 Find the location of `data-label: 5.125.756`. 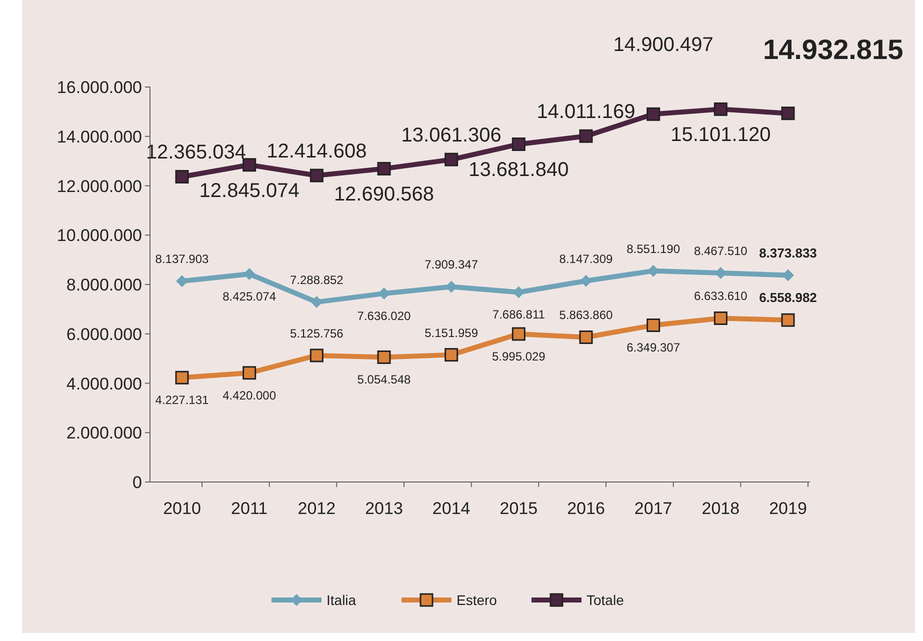

data-label: 5.125.756 is located at coordinates (317, 333).